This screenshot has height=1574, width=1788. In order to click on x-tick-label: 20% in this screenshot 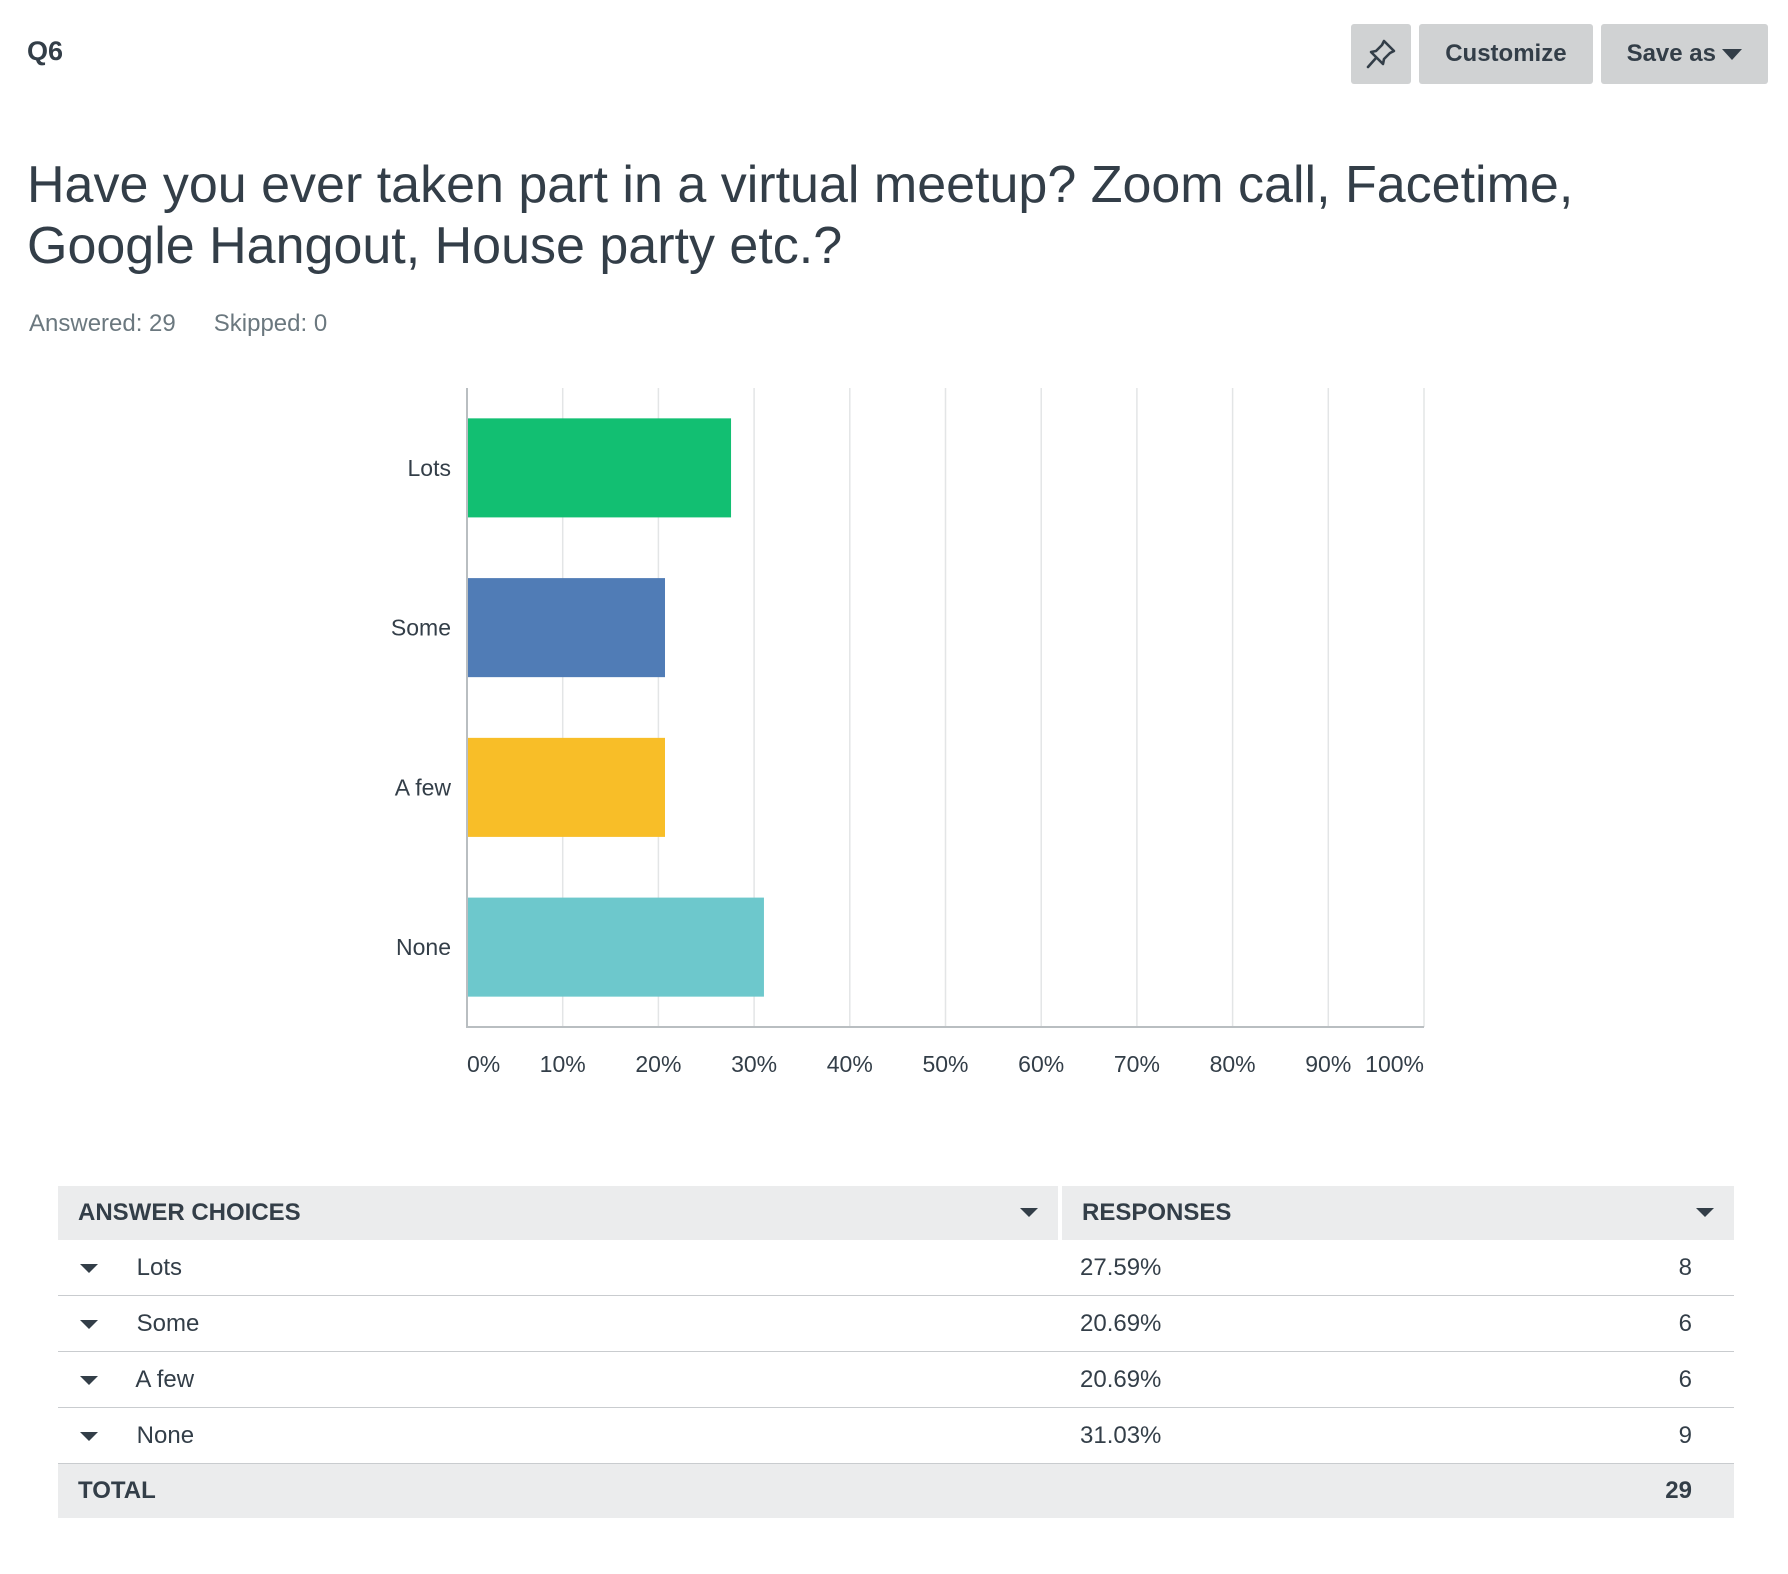, I will do `click(658, 1064)`.